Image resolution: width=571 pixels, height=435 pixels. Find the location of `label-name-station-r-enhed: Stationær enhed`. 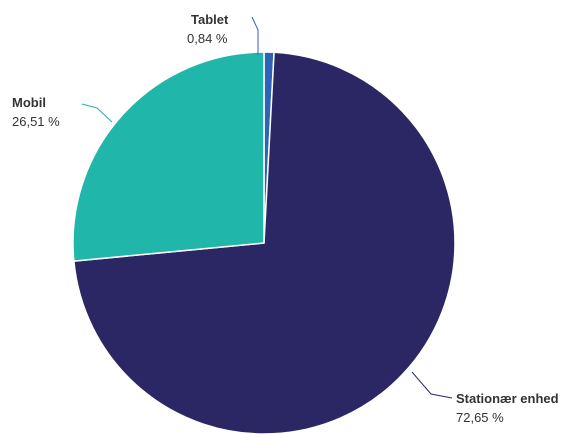

label-name-station-r-enhed: Stationær enhed is located at coordinates (507, 398).